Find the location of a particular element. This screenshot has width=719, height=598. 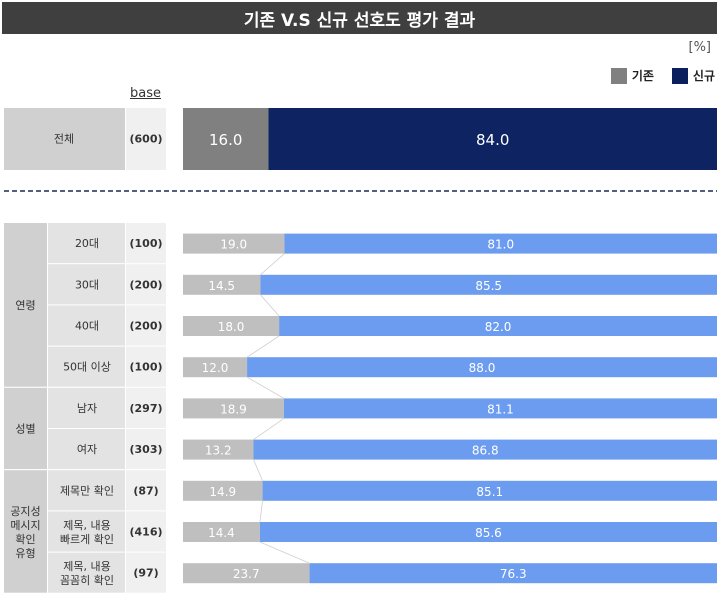

row-label: 40대 is located at coordinates (87, 326).